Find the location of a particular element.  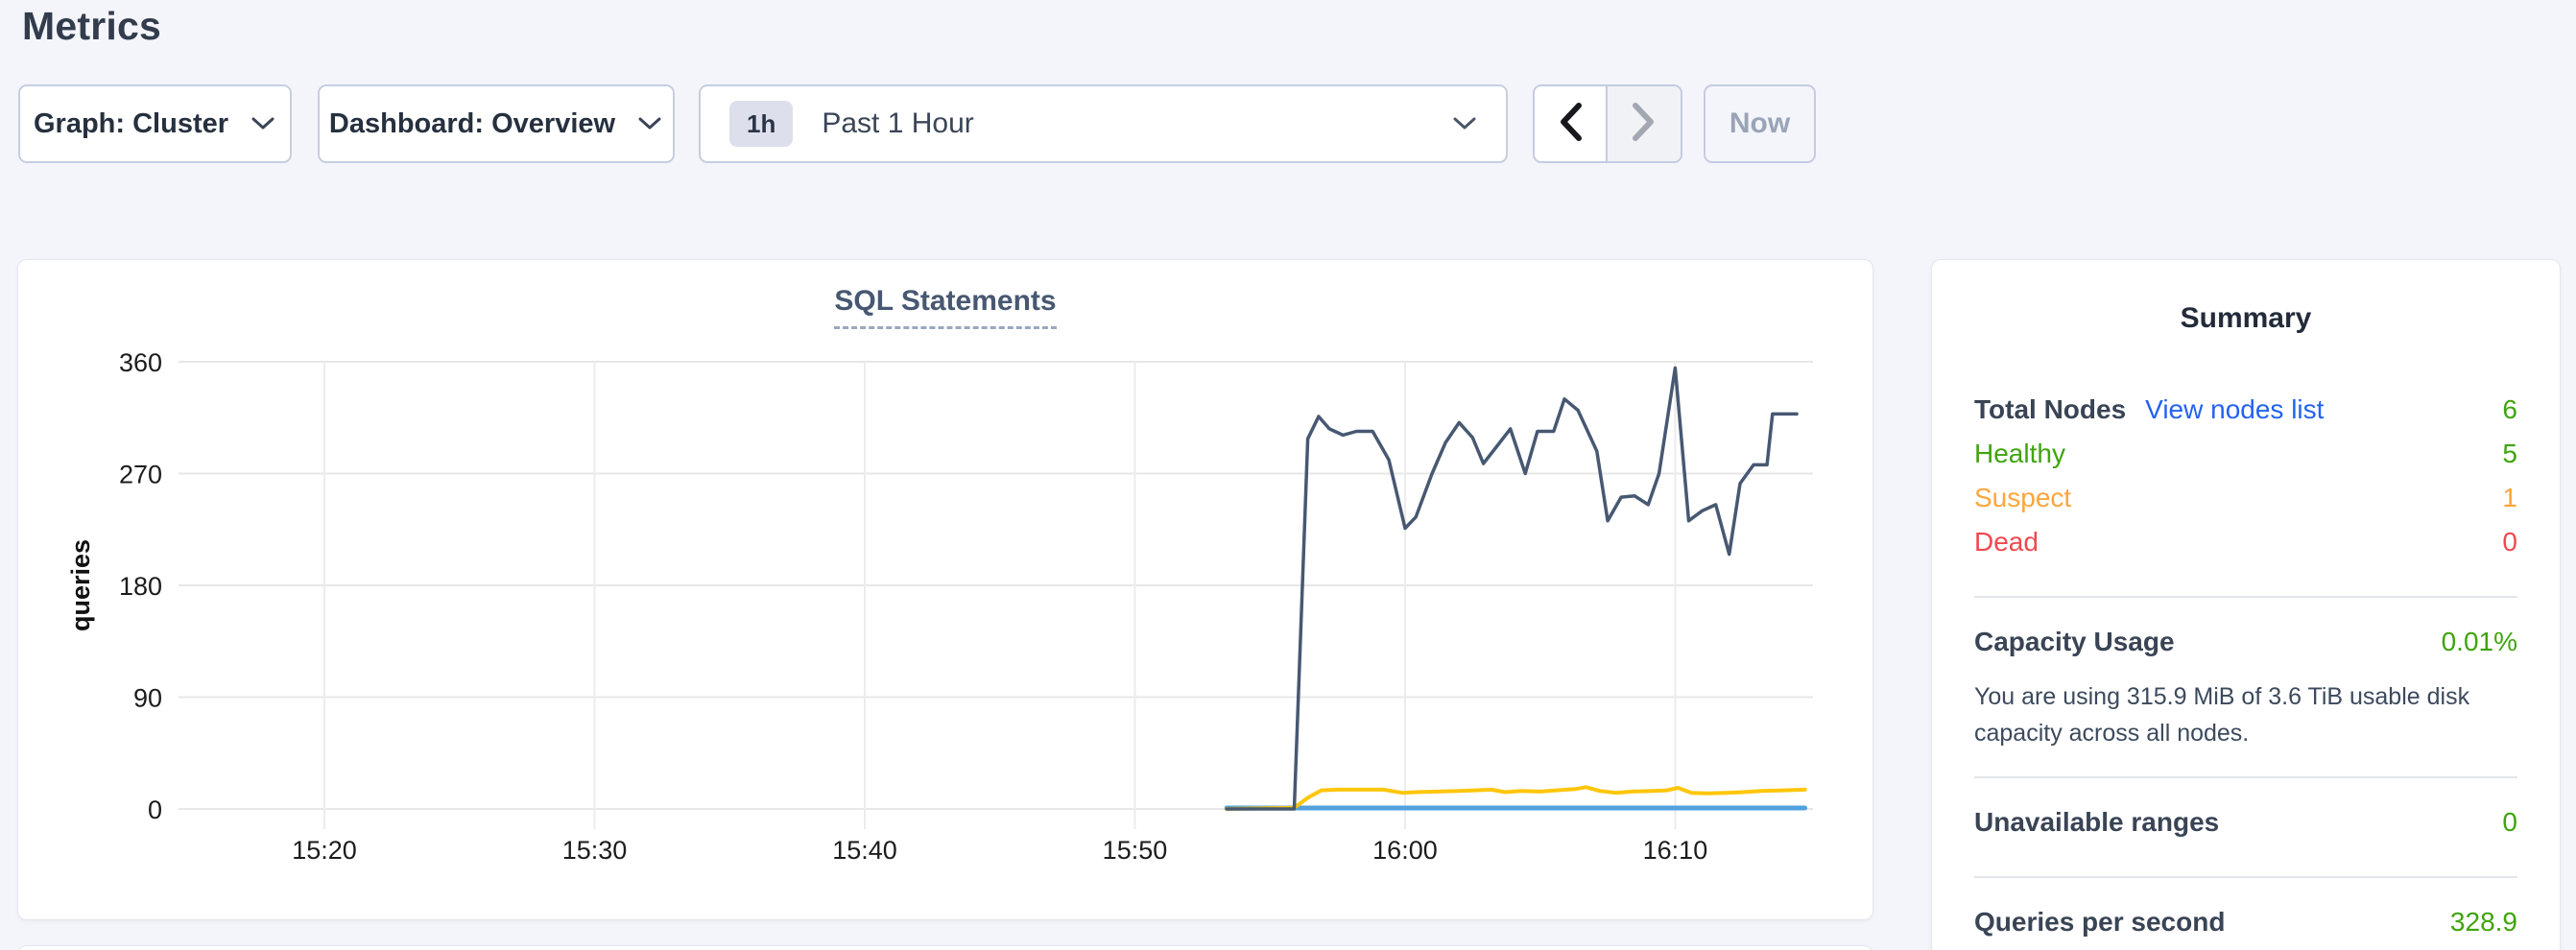

x-tick-label: 15:20 is located at coordinates (324, 850).